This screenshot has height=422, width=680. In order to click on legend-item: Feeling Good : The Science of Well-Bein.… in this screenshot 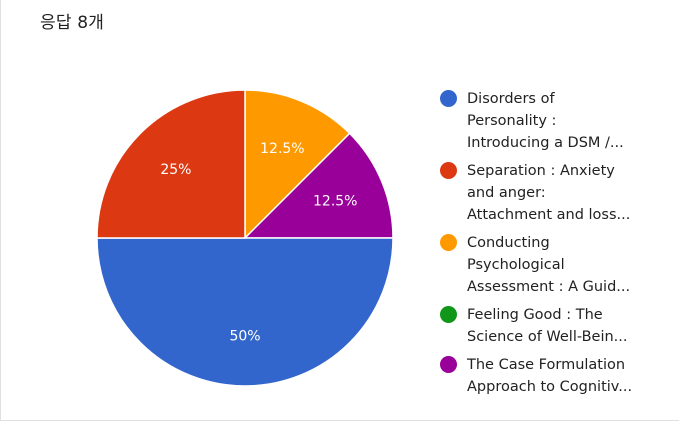, I will do `click(558, 326)`.